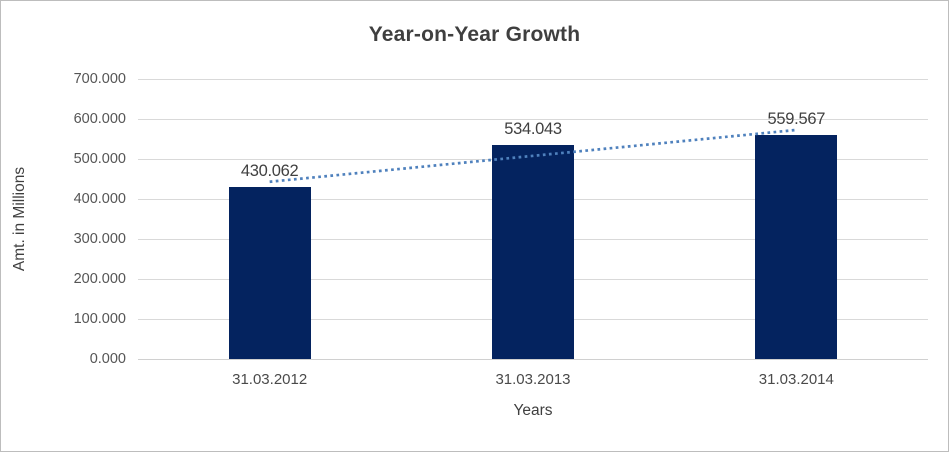 This screenshot has width=949, height=452. Describe the element at coordinates (99, 319) in the screenshot. I see `y-tick-label: 100.000` at that location.